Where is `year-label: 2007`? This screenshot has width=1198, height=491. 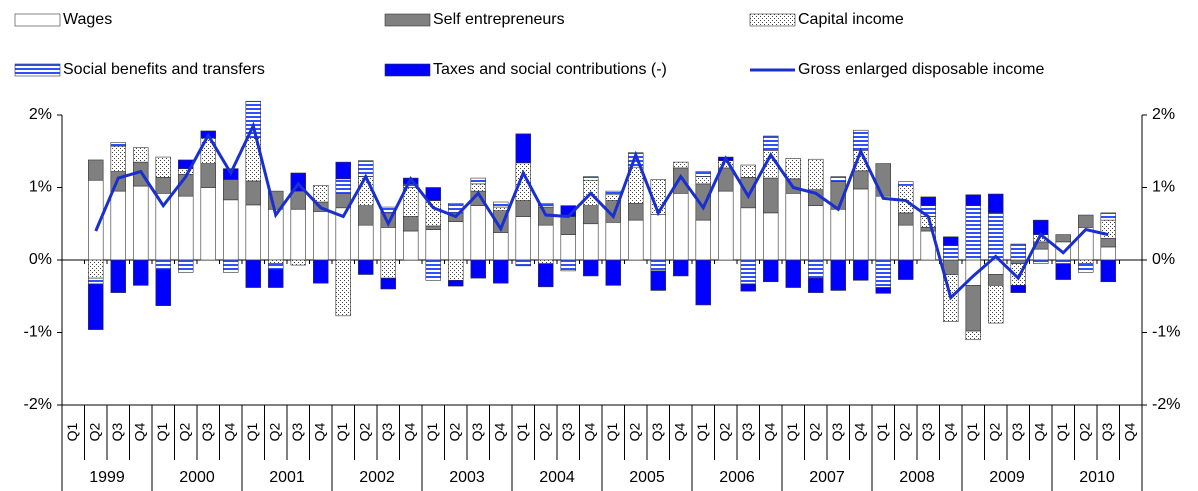
year-label: 2007 is located at coordinates (827, 477).